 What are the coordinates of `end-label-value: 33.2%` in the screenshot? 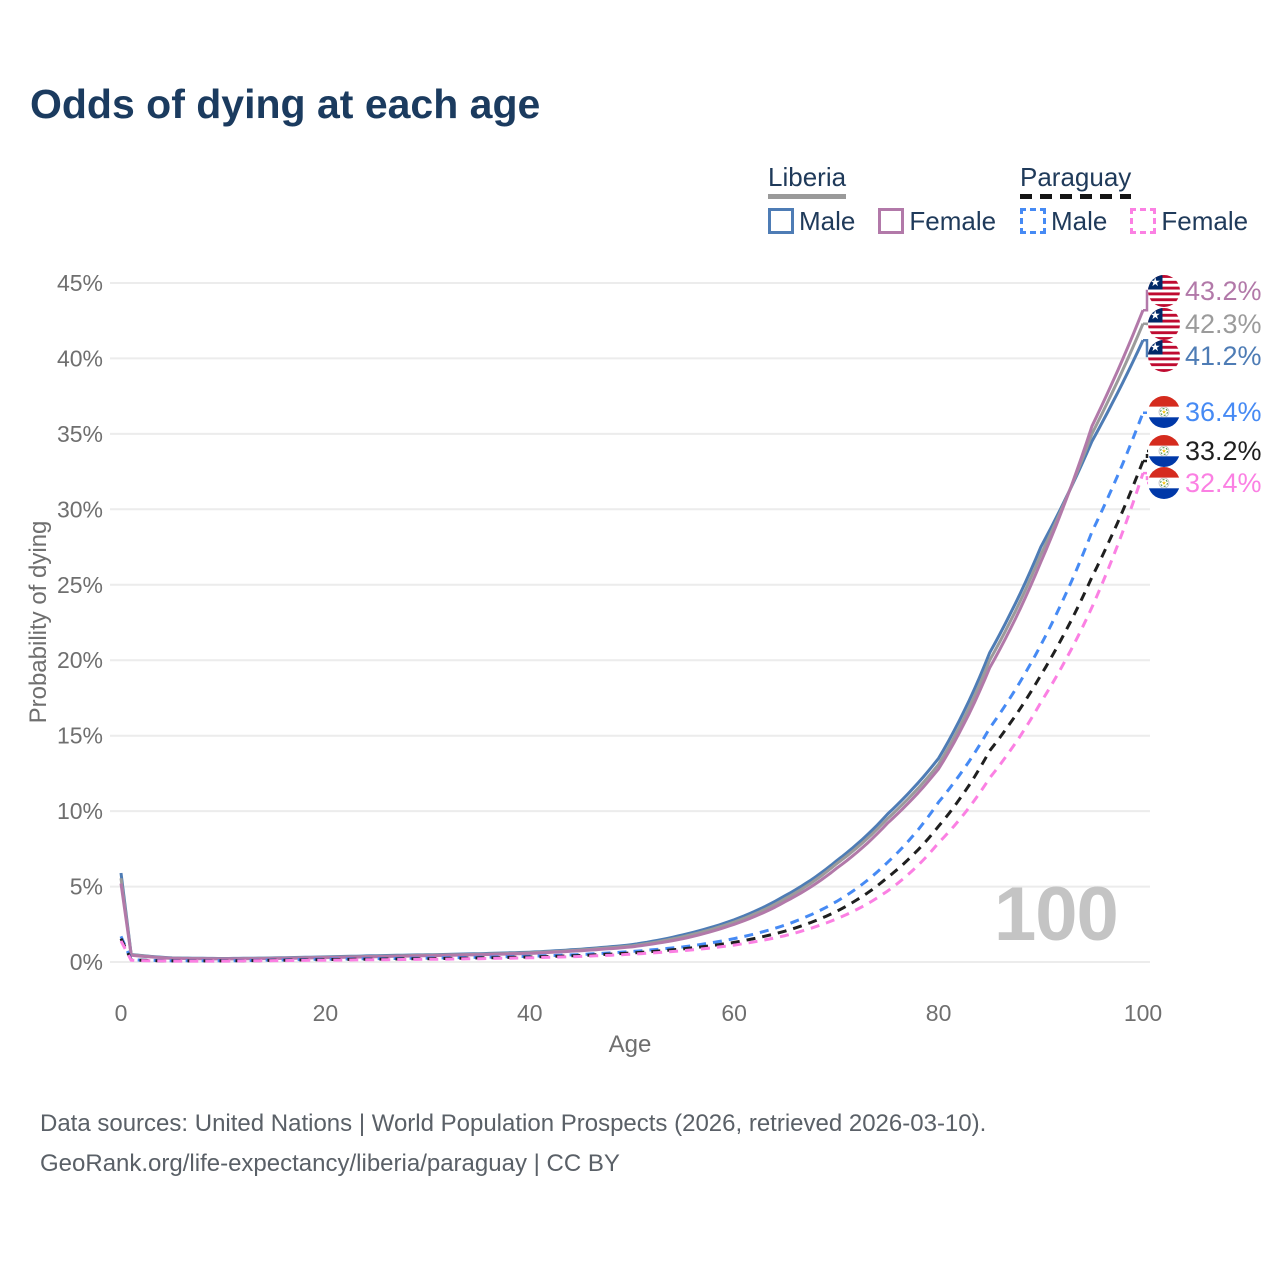 It's located at (1223, 450).